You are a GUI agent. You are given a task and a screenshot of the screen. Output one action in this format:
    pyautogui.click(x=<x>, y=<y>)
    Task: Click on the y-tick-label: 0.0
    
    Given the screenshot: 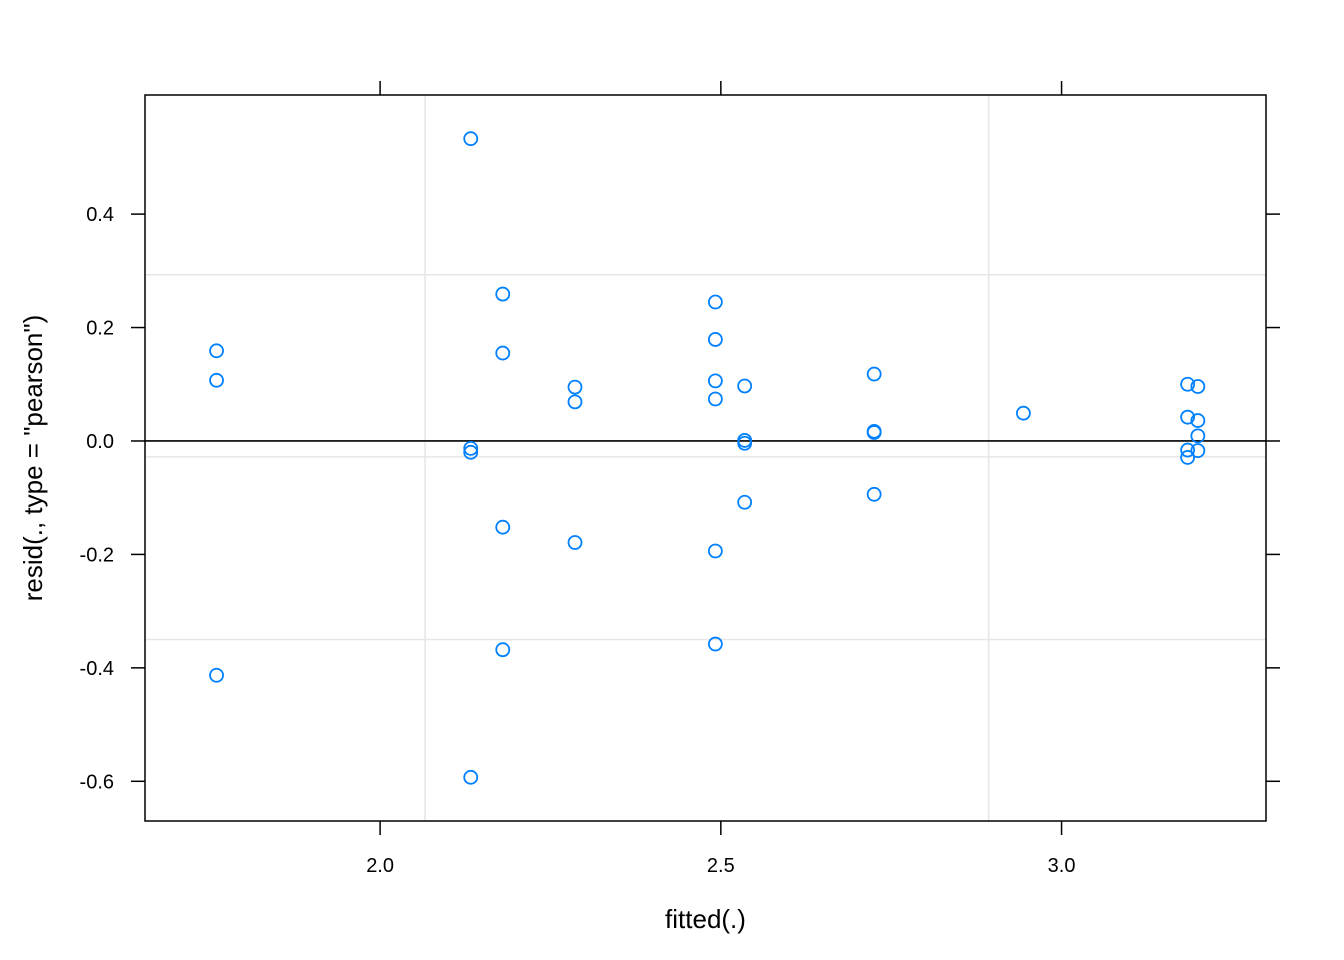 What is the action you would take?
    pyautogui.click(x=100, y=442)
    